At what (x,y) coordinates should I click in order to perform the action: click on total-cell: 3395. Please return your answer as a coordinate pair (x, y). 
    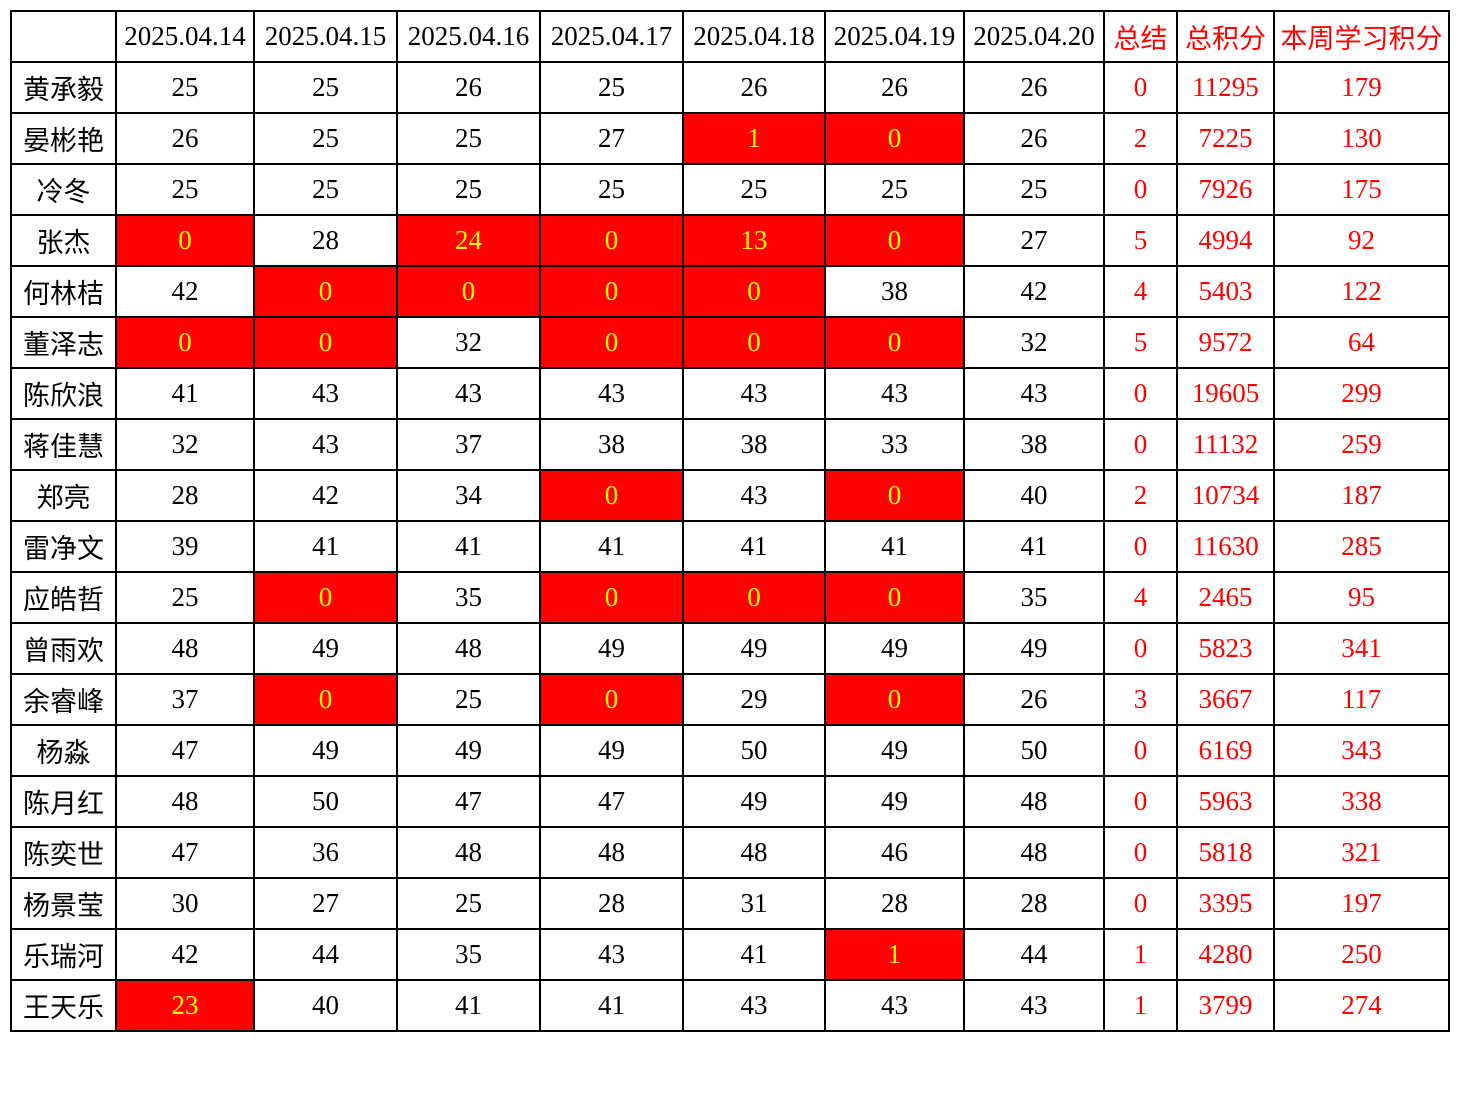
    Looking at the image, I should click on (1225, 903).